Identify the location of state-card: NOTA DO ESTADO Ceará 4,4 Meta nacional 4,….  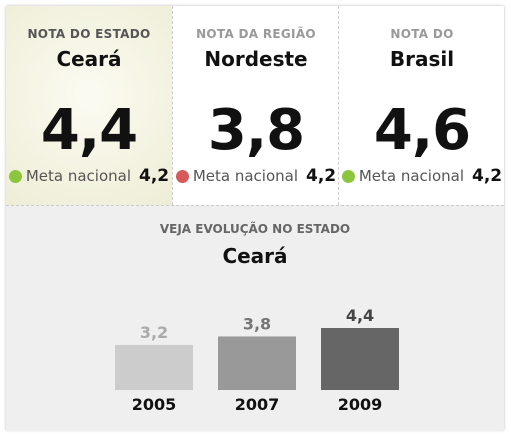
(89, 105).